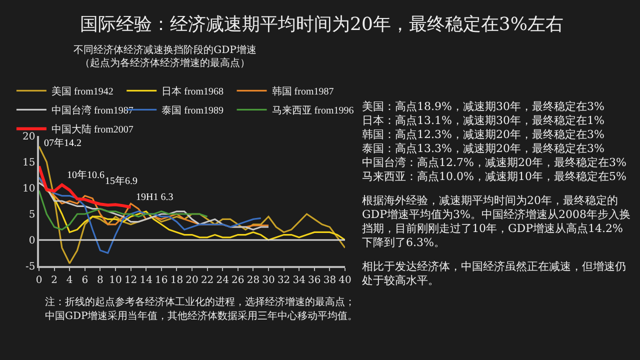  What do you see at coordinates (92, 110) in the screenshot?
I see `legend-label: 中国台湾 from1987` at bounding box center [92, 110].